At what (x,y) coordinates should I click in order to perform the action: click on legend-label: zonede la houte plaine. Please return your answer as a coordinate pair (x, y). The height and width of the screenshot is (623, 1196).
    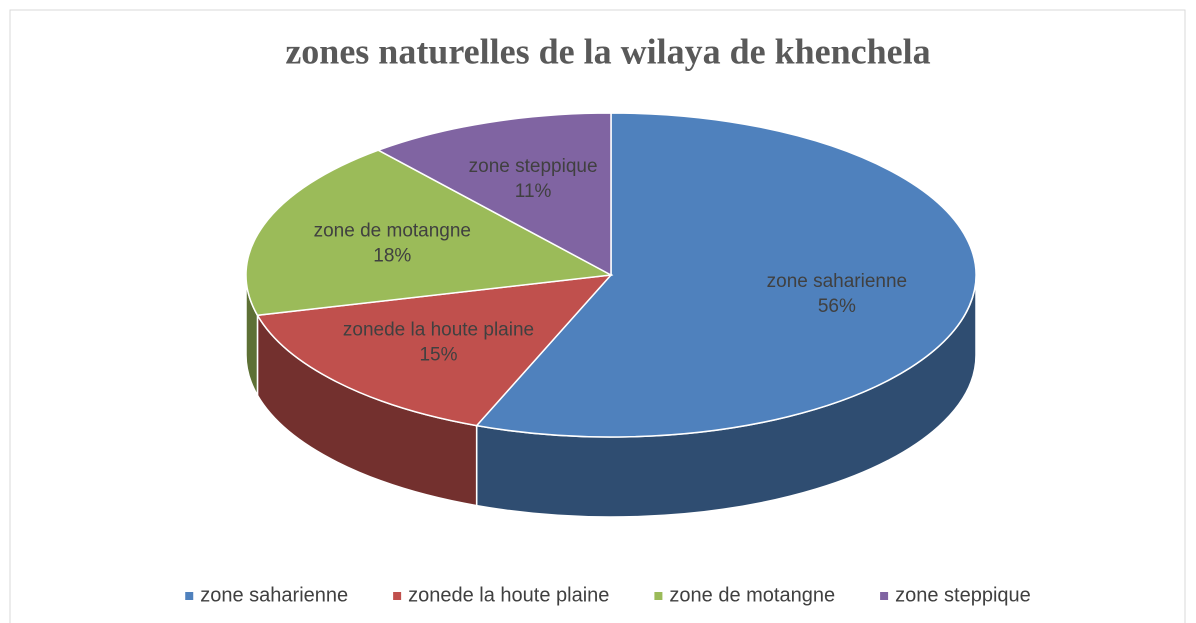
    Looking at the image, I should click on (508, 595).